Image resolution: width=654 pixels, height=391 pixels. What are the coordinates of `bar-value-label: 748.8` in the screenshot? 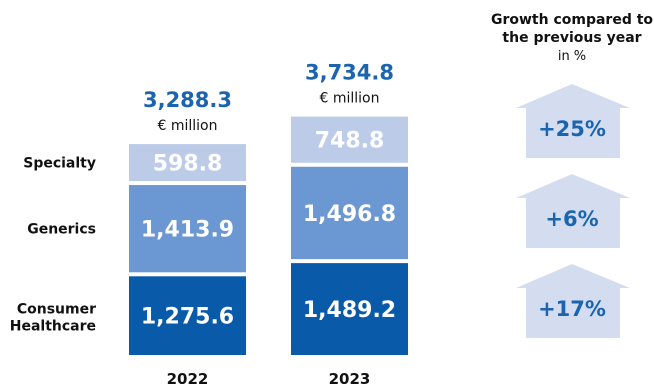 It's located at (350, 141).